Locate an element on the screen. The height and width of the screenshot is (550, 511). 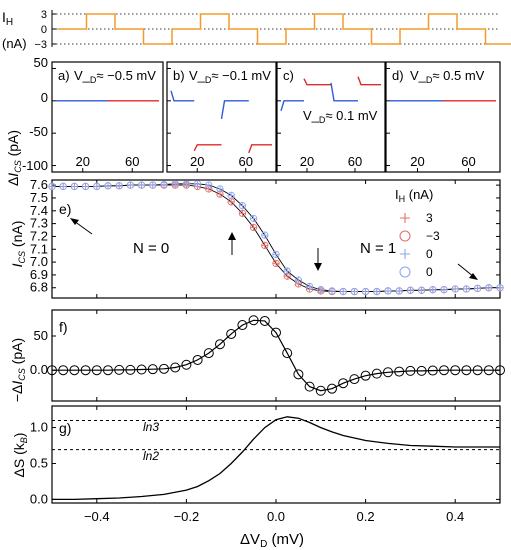
xtick-label: −0.4 is located at coordinates (97, 516).